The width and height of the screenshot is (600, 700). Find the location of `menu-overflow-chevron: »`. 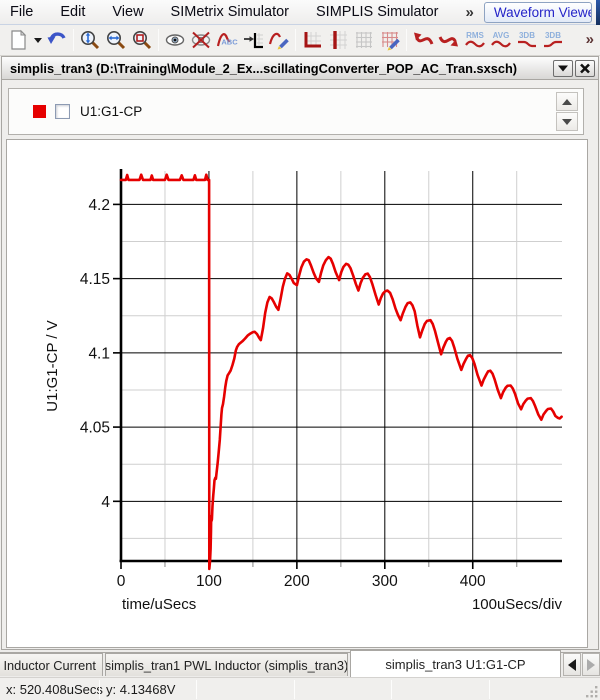

menu-overflow-chevron: » is located at coordinates (469, 12).